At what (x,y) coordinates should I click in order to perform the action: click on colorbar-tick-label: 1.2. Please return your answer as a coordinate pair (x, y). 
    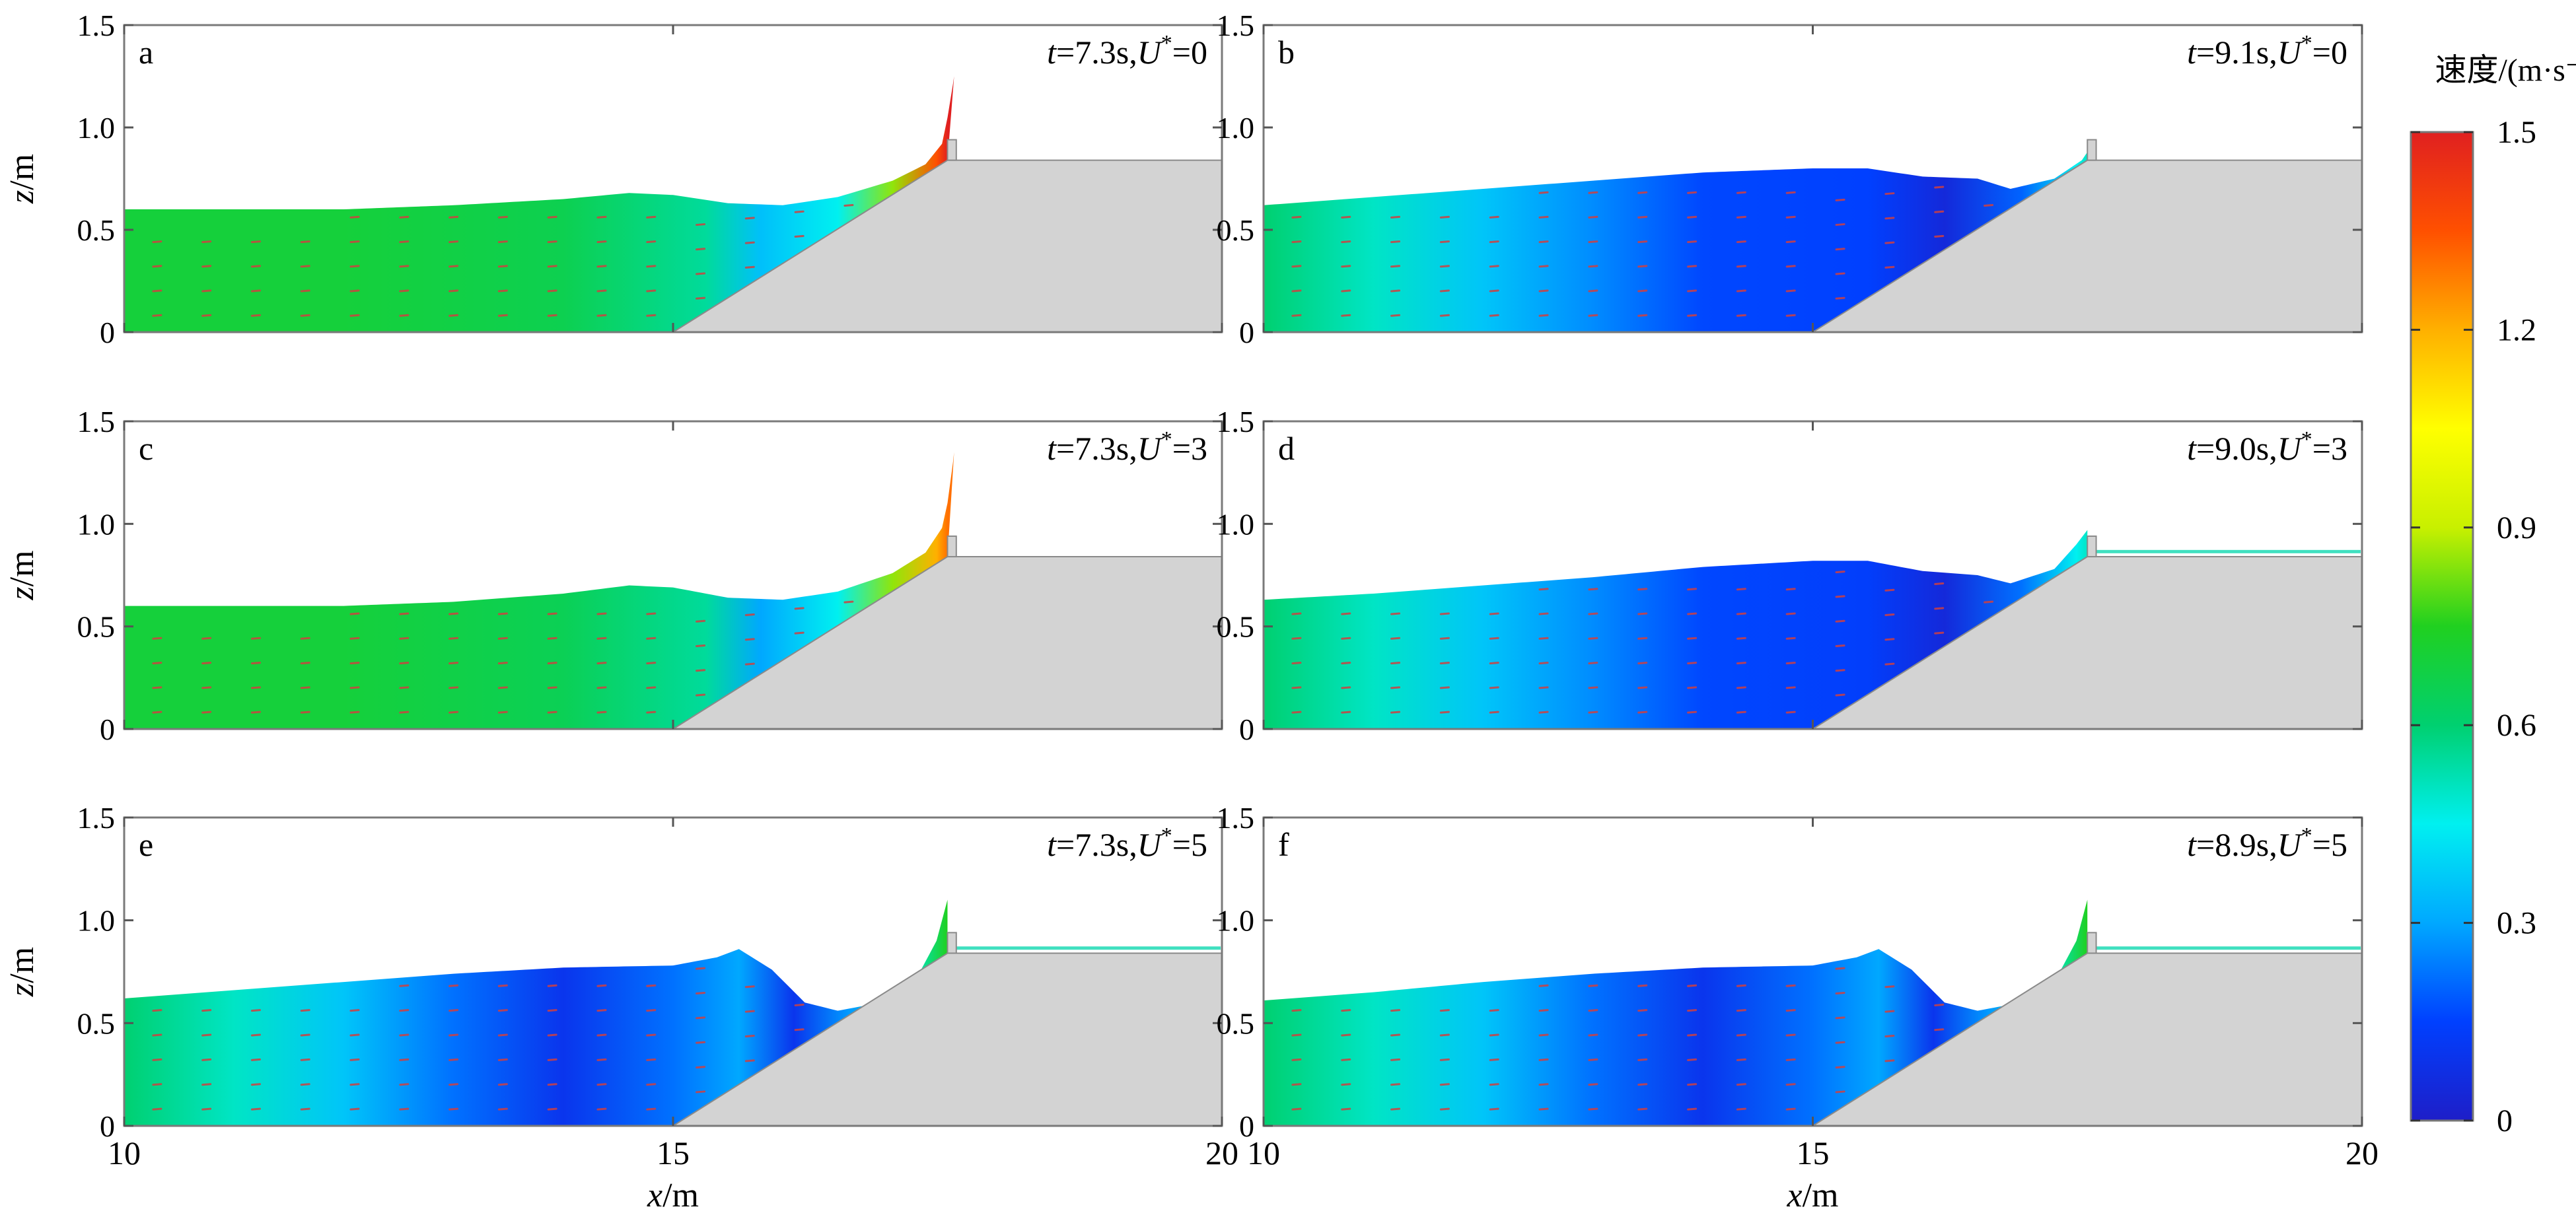
    Looking at the image, I should click on (2516, 330).